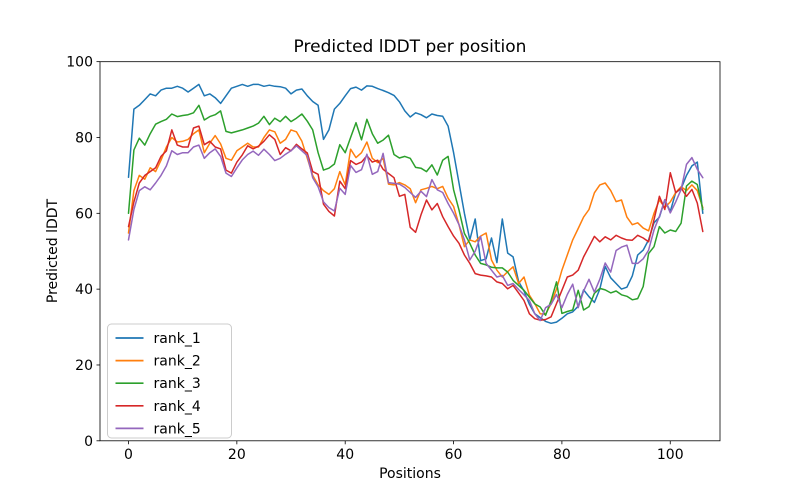 This screenshot has width=800, height=504. I want to click on x-tick-label-60: 60, so click(454, 455).